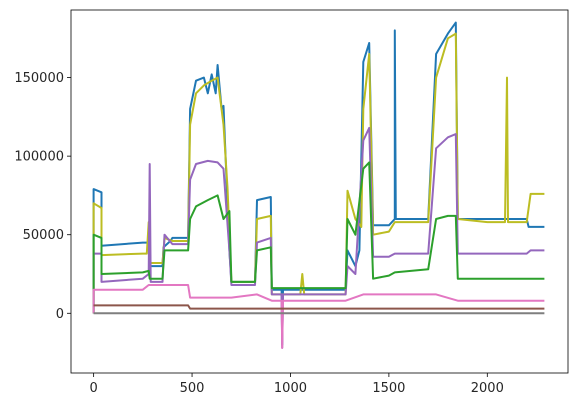 The height and width of the screenshot is (413, 578). I want to click on x-tick-label: 2000, so click(487, 388).